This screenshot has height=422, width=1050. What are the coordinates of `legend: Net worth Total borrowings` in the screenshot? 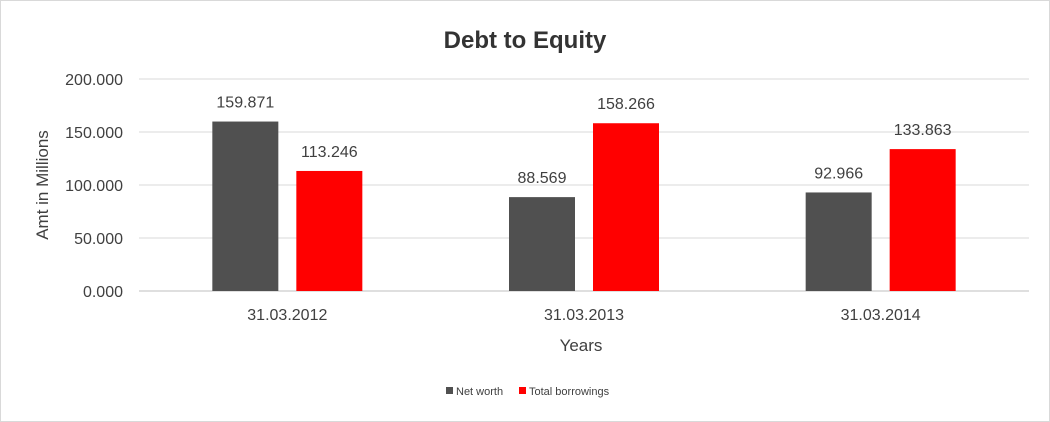 It's located at (528, 392).